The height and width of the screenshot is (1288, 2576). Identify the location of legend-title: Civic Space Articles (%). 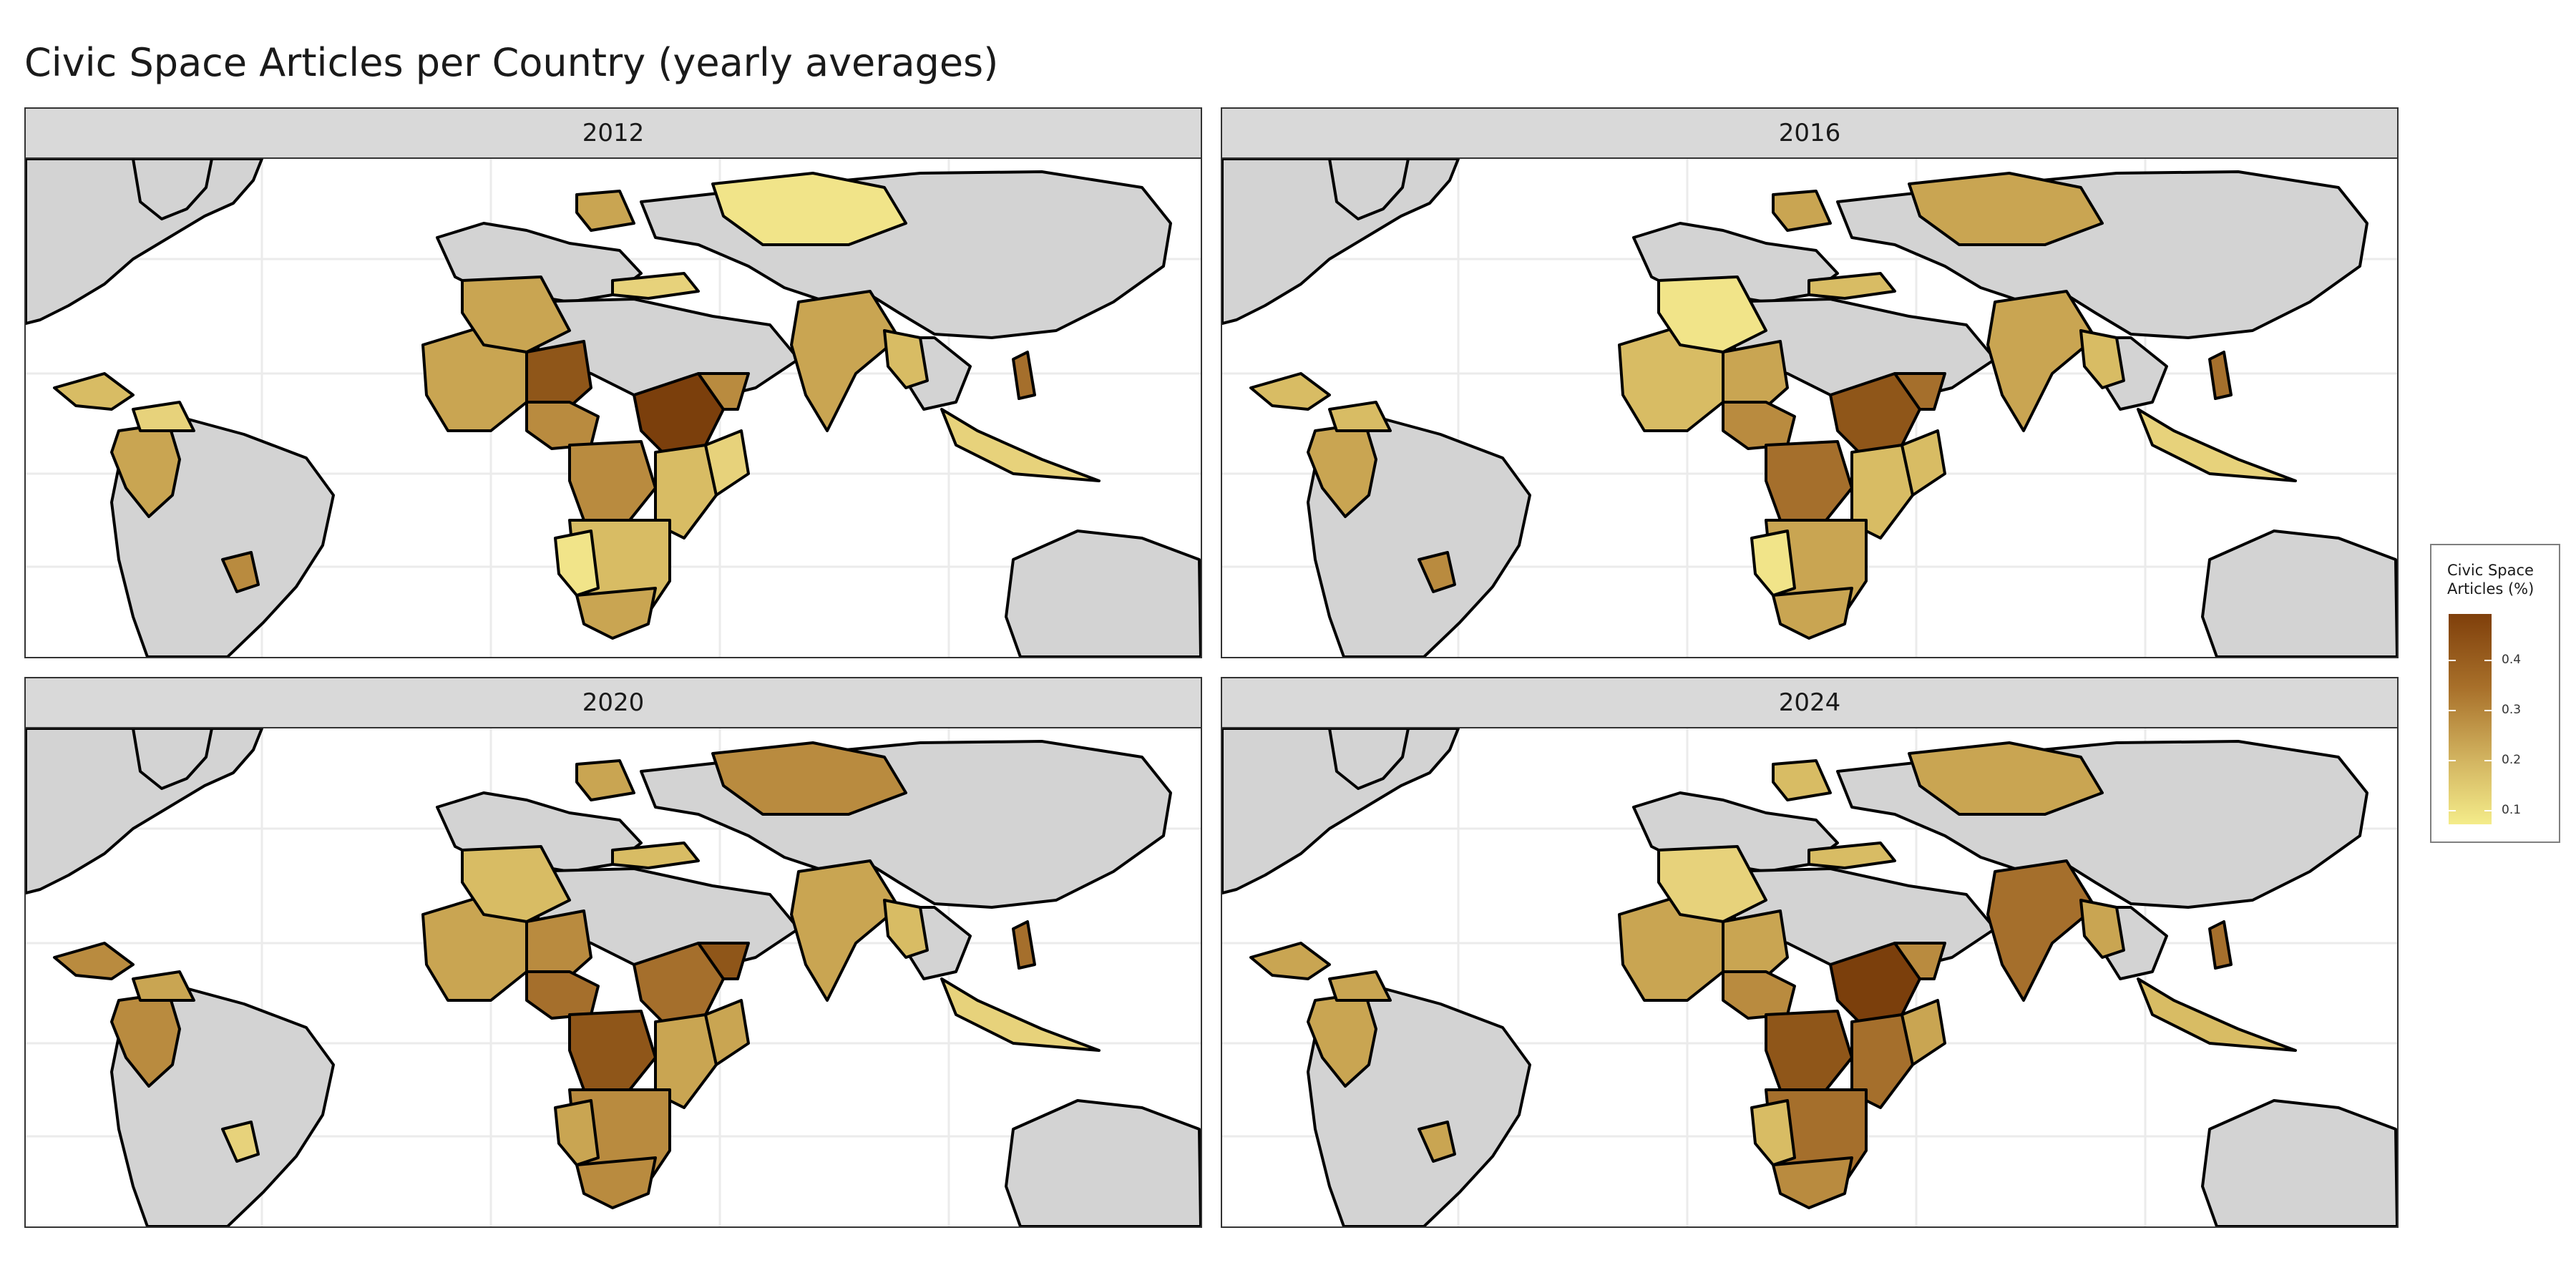
(2501, 579).